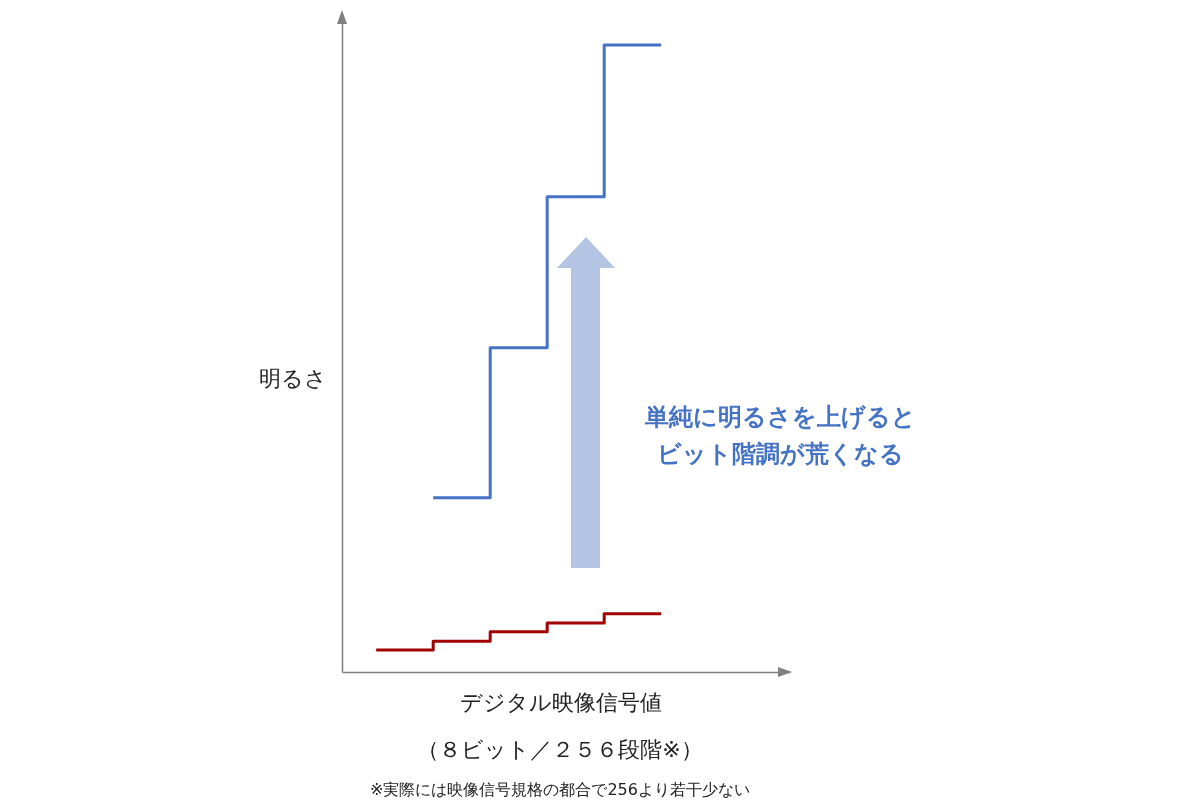  I want to click on y-axis-title: 明るさ, so click(292, 378).